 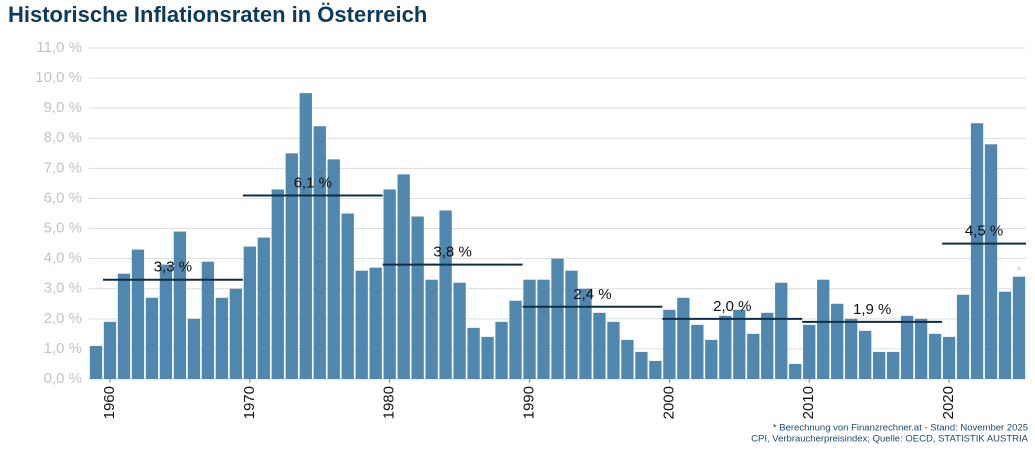 I want to click on average-label: 4,5 %, so click(x=984, y=231).